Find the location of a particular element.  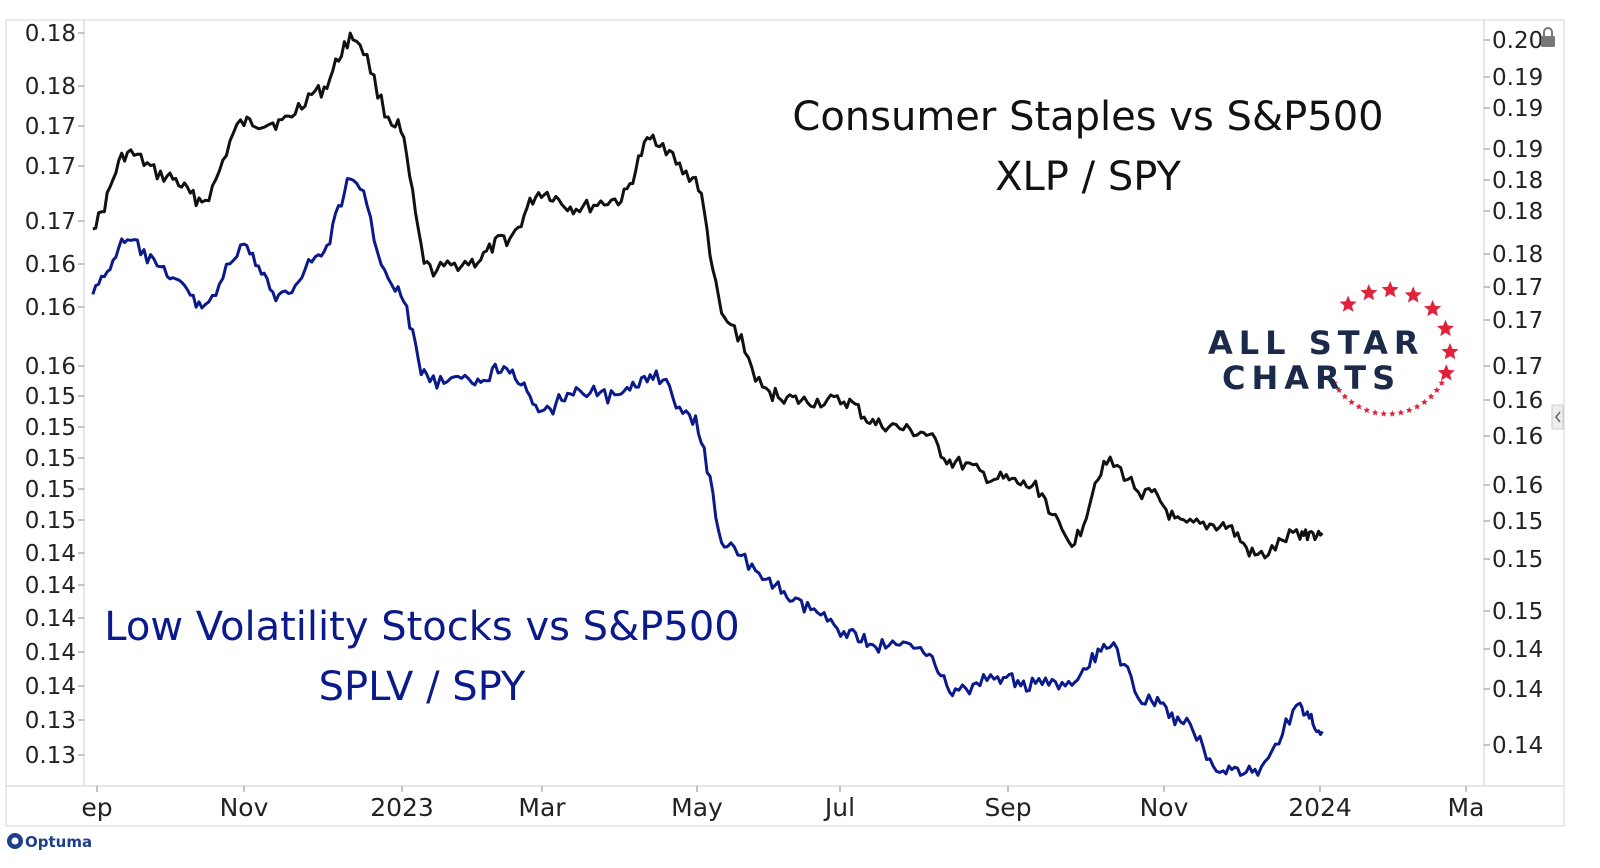

x-tick-label: ep is located at coordinates (96, 807).